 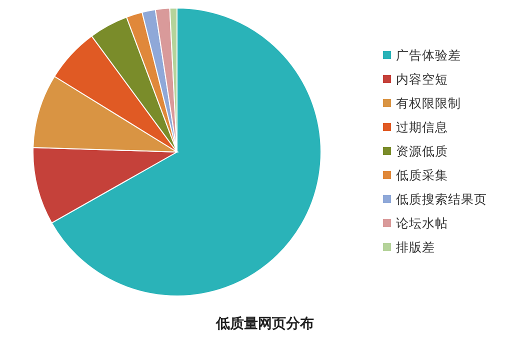 What do you see at coordinates (441, 199) in the screenshot?
I see `legend-label: 低质搜索结果页` at bounding box center [441, 199].